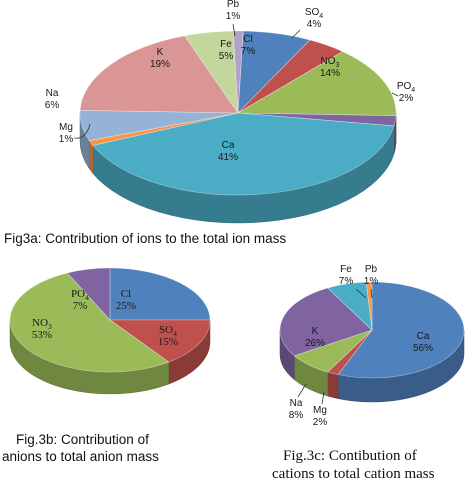  What do you see at coordinates (369, 306) in the screenshot?
I see `pie-c-slice-pb` at bounding box center [369, 306].